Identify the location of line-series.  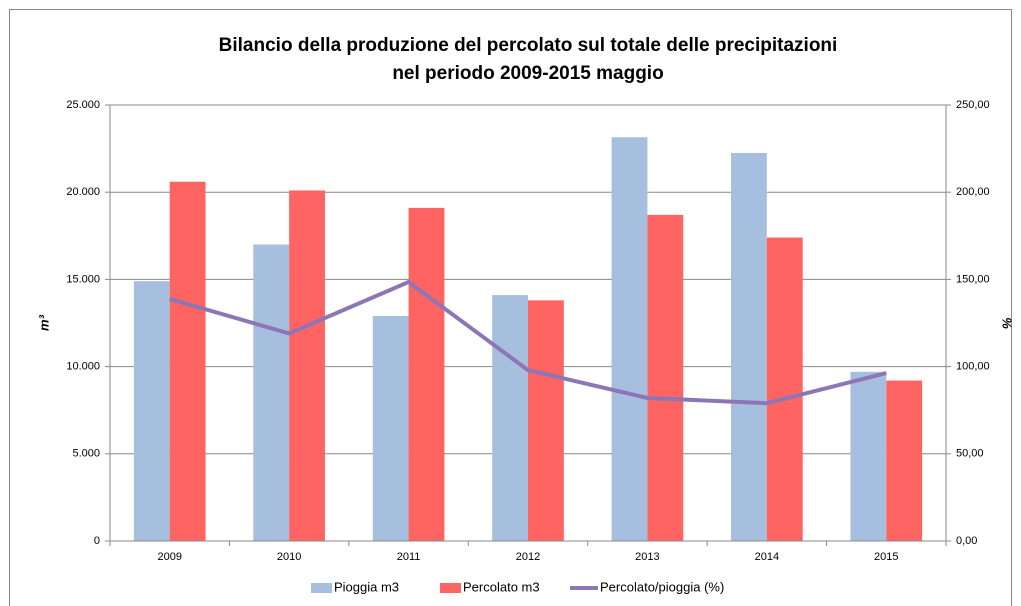
(528, 343).